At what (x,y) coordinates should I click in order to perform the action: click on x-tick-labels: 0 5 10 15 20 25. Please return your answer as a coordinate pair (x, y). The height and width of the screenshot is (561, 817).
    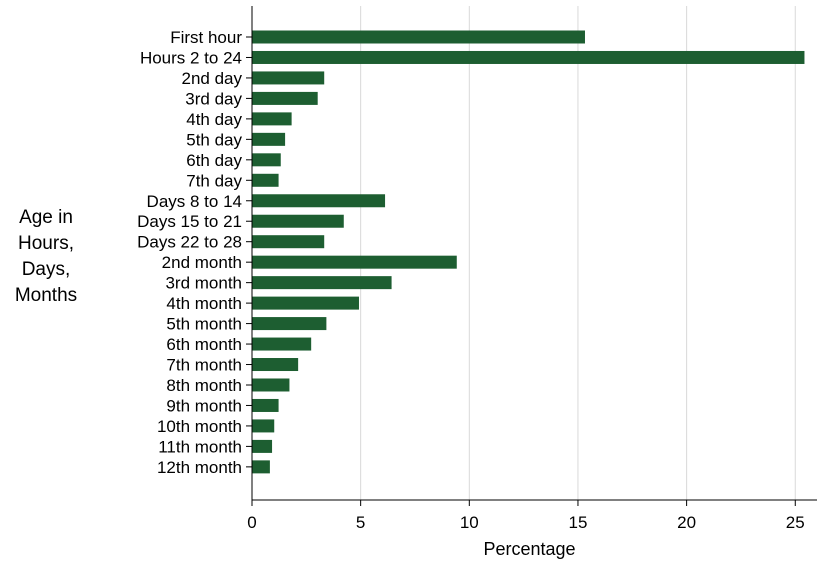
    Looking at the image, I should click on (526, 516).